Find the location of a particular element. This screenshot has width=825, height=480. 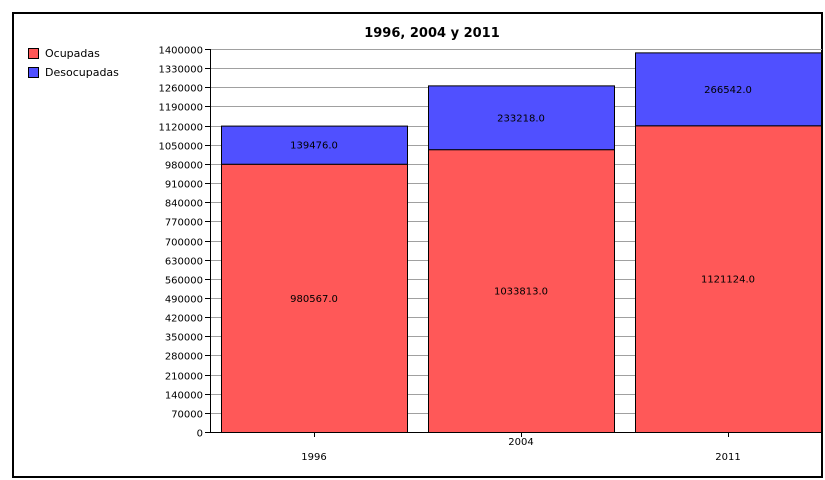

y-tick-label: 420000 is located at coordinates (184, 319).